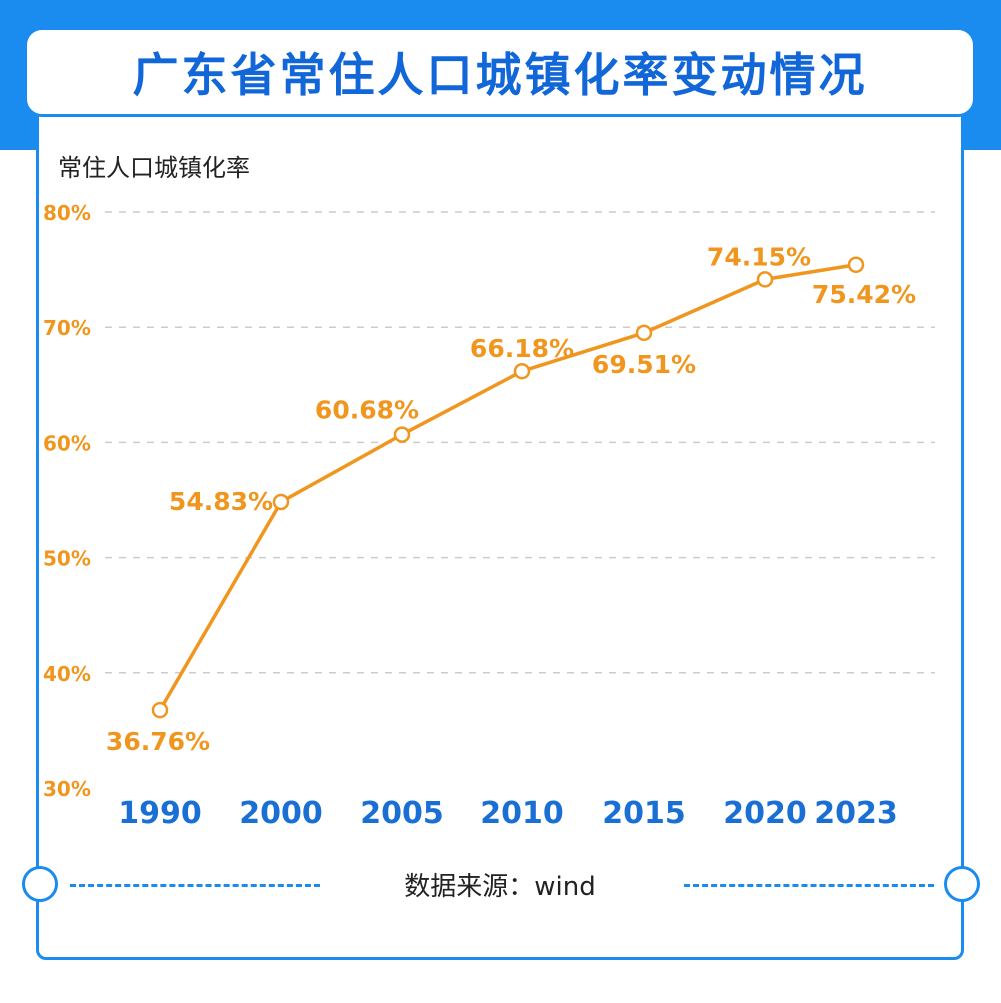 This screenshot has height=1003, width=1001. Describe the element at coordinates (644, 813) in the screenshot. I see `x-tick-label: 2015` at that location.